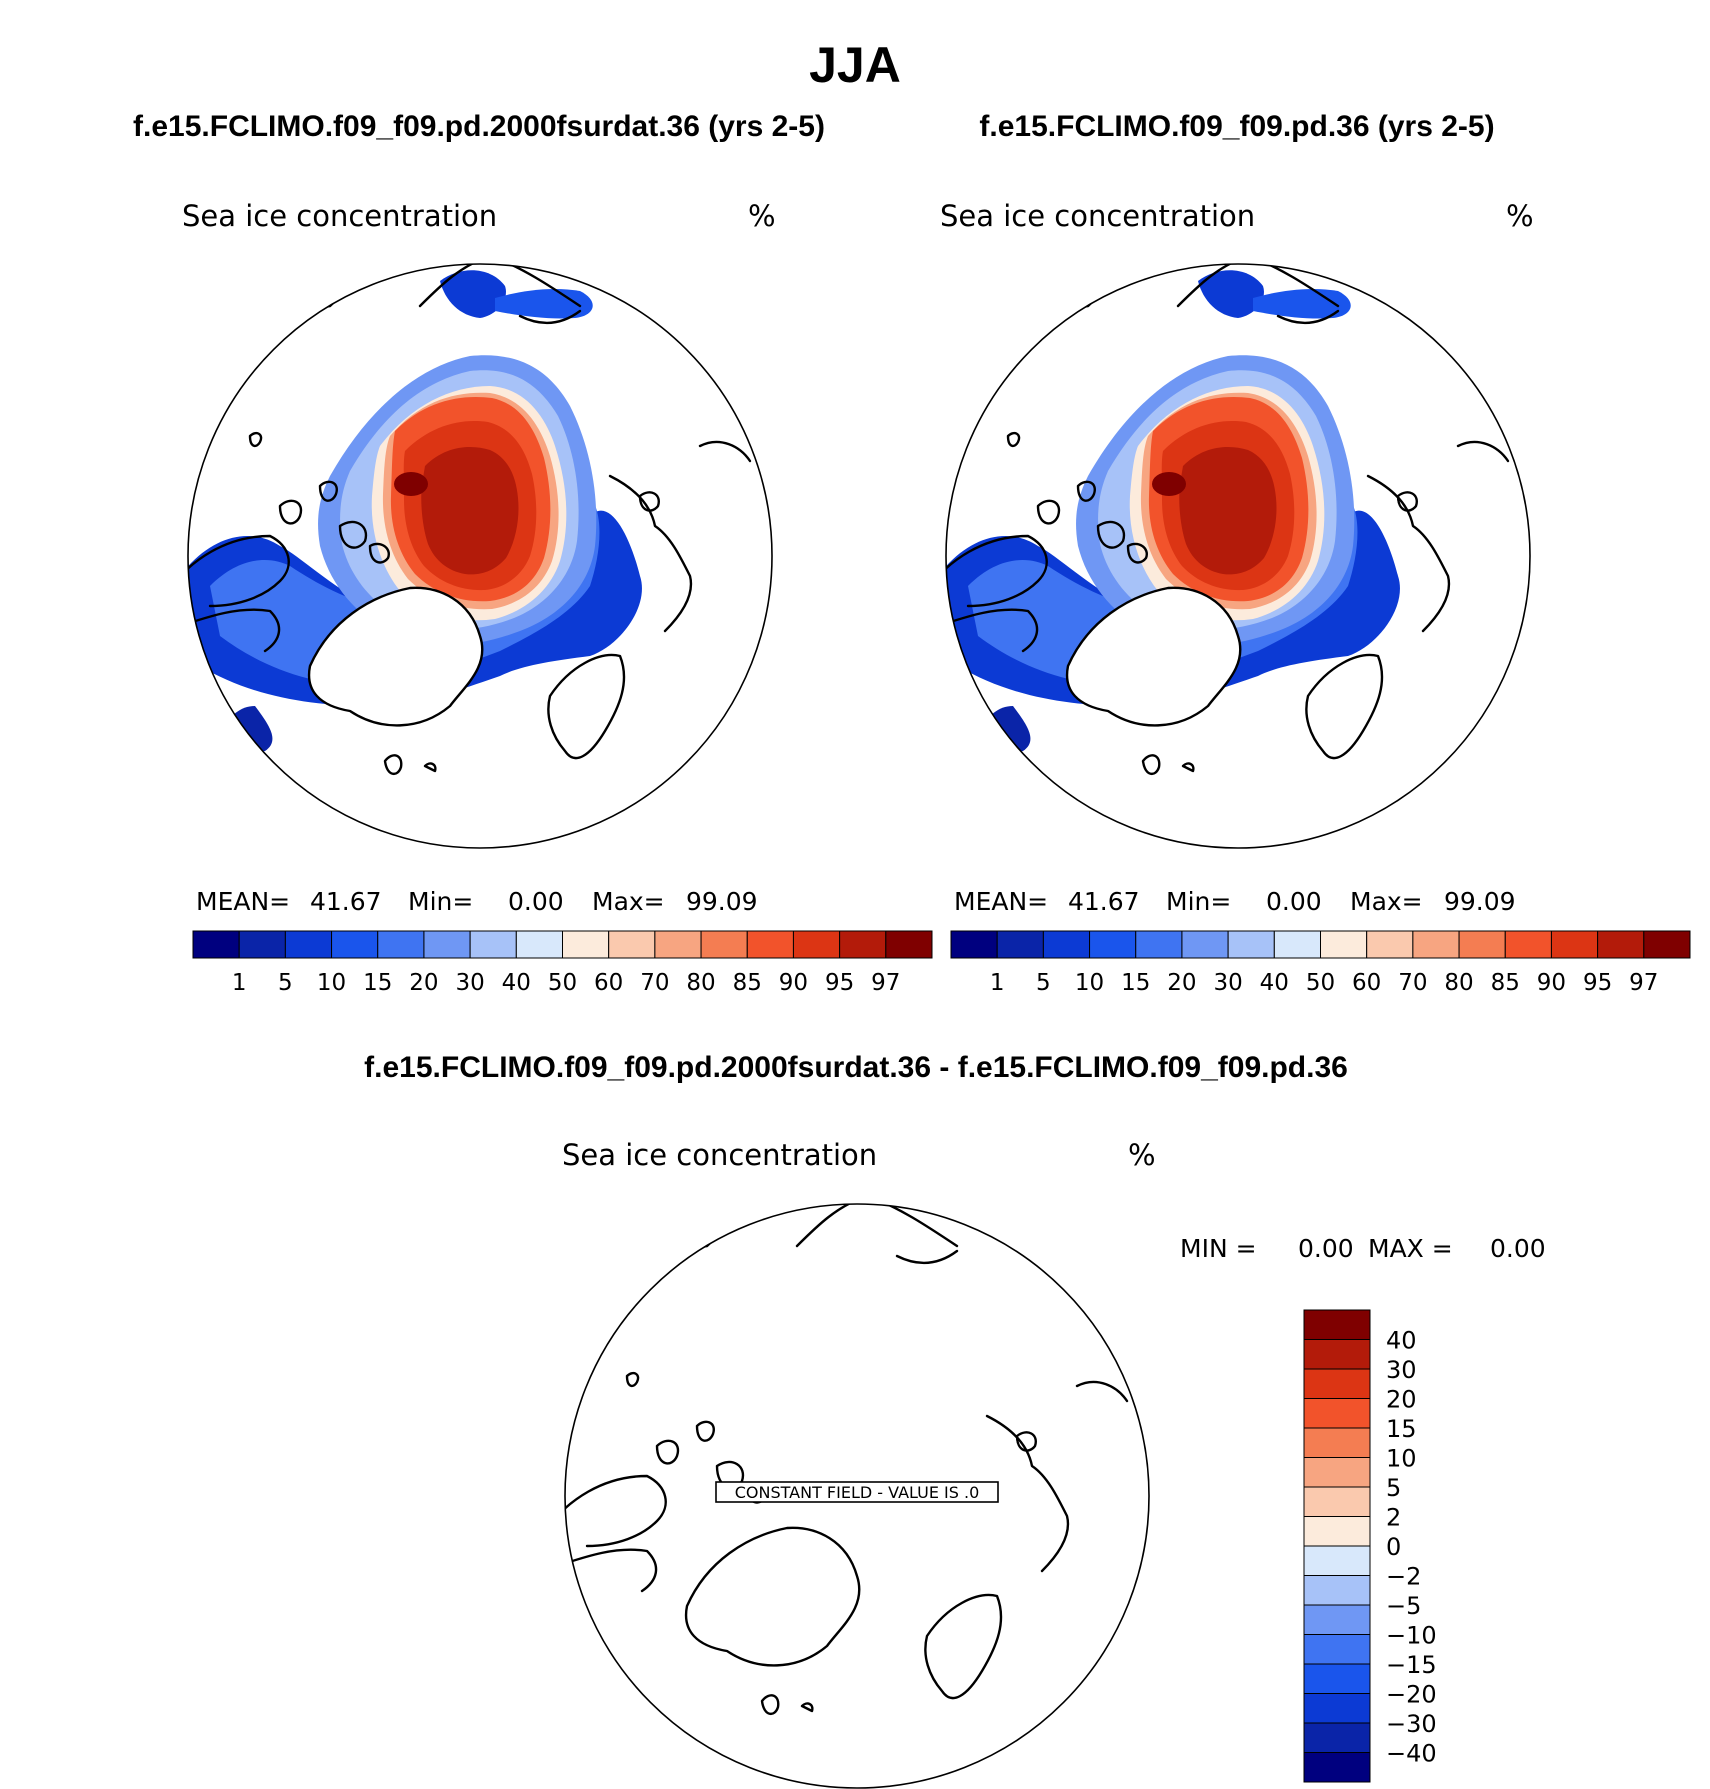 This screenshot has height=1789, width=1710. I want to click on left-map, so click(480, 556).